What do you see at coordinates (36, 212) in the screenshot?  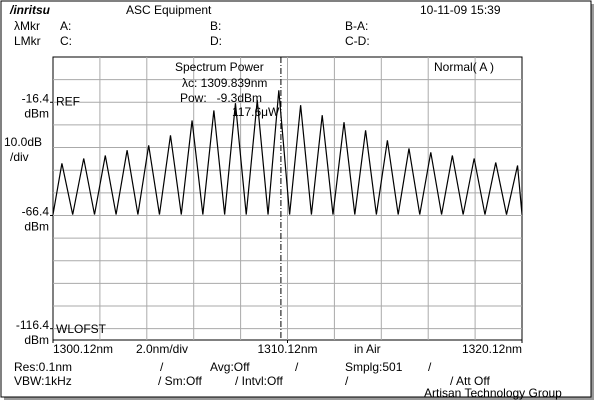 I see `y-tick-label: -66.4` at bounding box center [36, 212].